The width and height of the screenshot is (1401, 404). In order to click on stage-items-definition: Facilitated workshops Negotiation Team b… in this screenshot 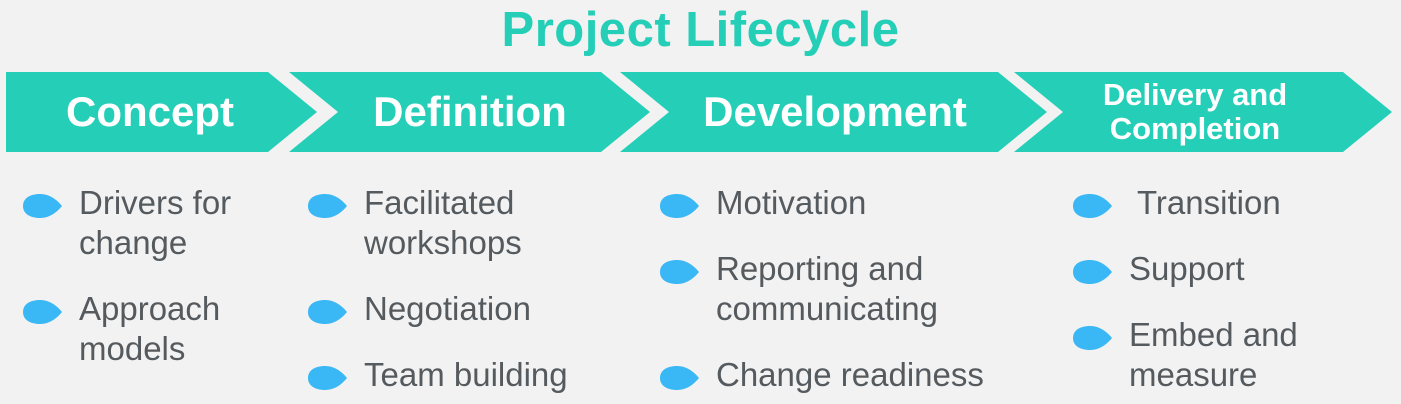, I will do `click(455, 289)`.